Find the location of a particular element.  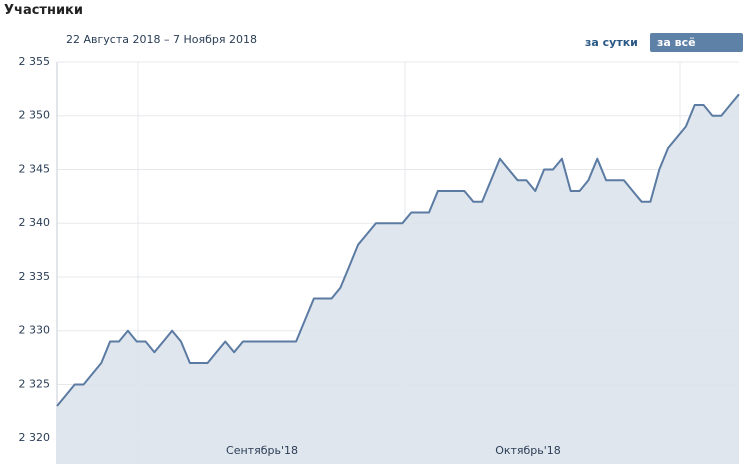

title: Участники is located at coordinates (43, 10).